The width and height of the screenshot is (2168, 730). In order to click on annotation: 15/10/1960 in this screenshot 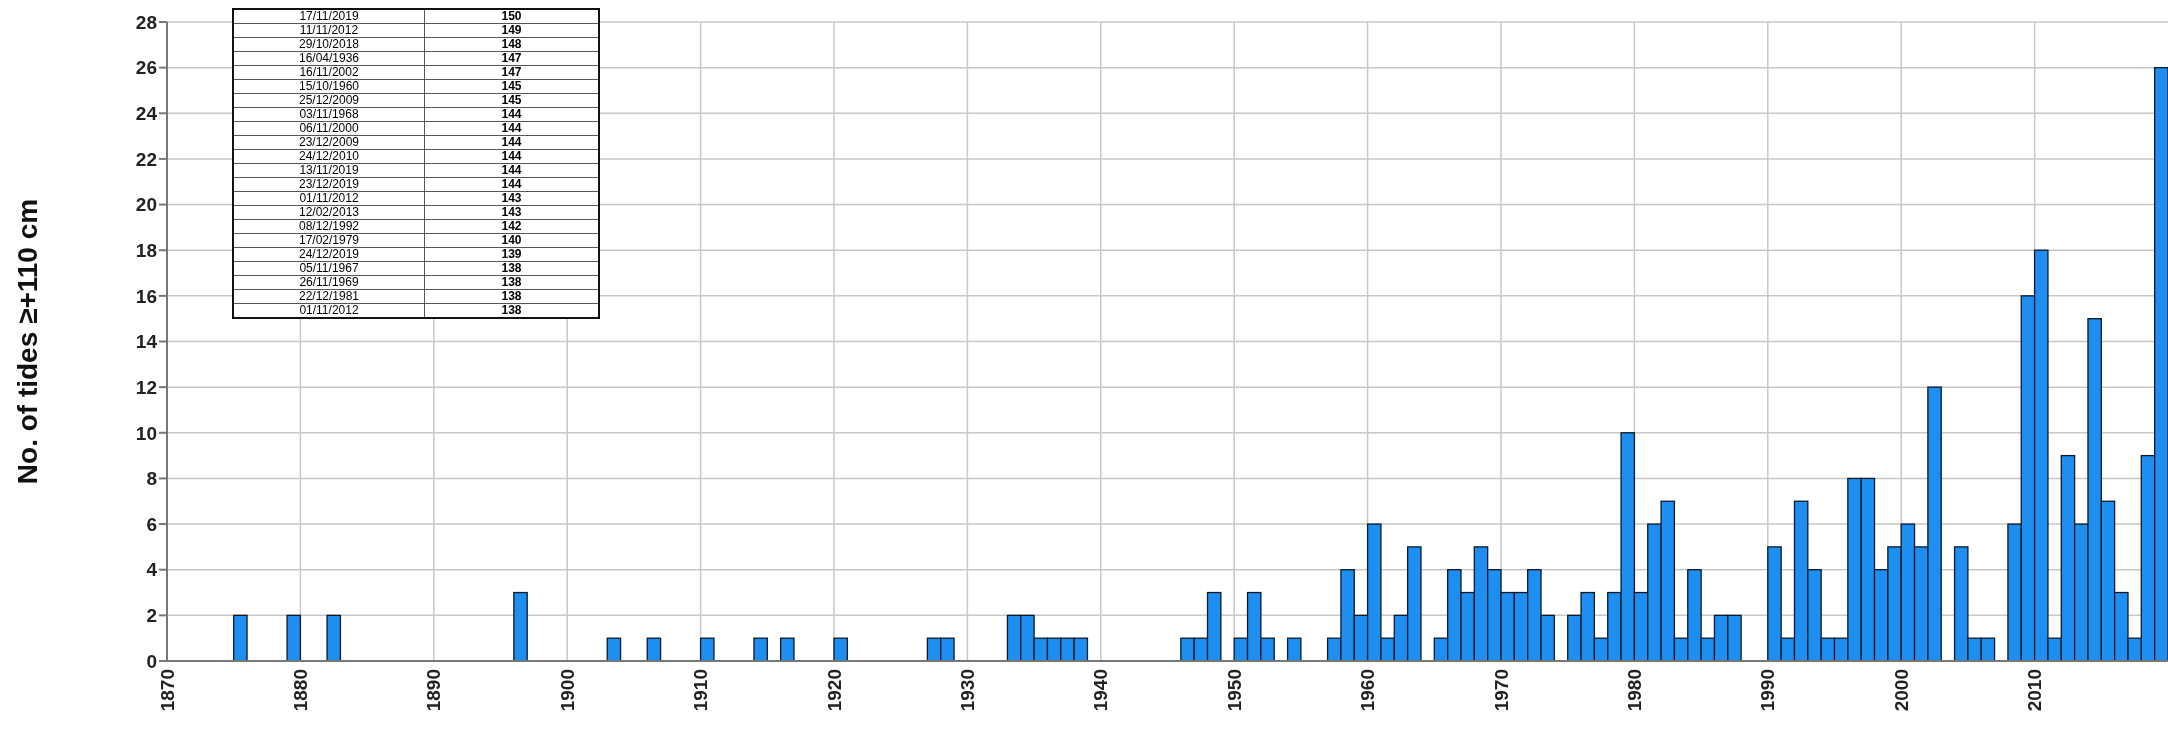, I will do `click(329, 86)`.